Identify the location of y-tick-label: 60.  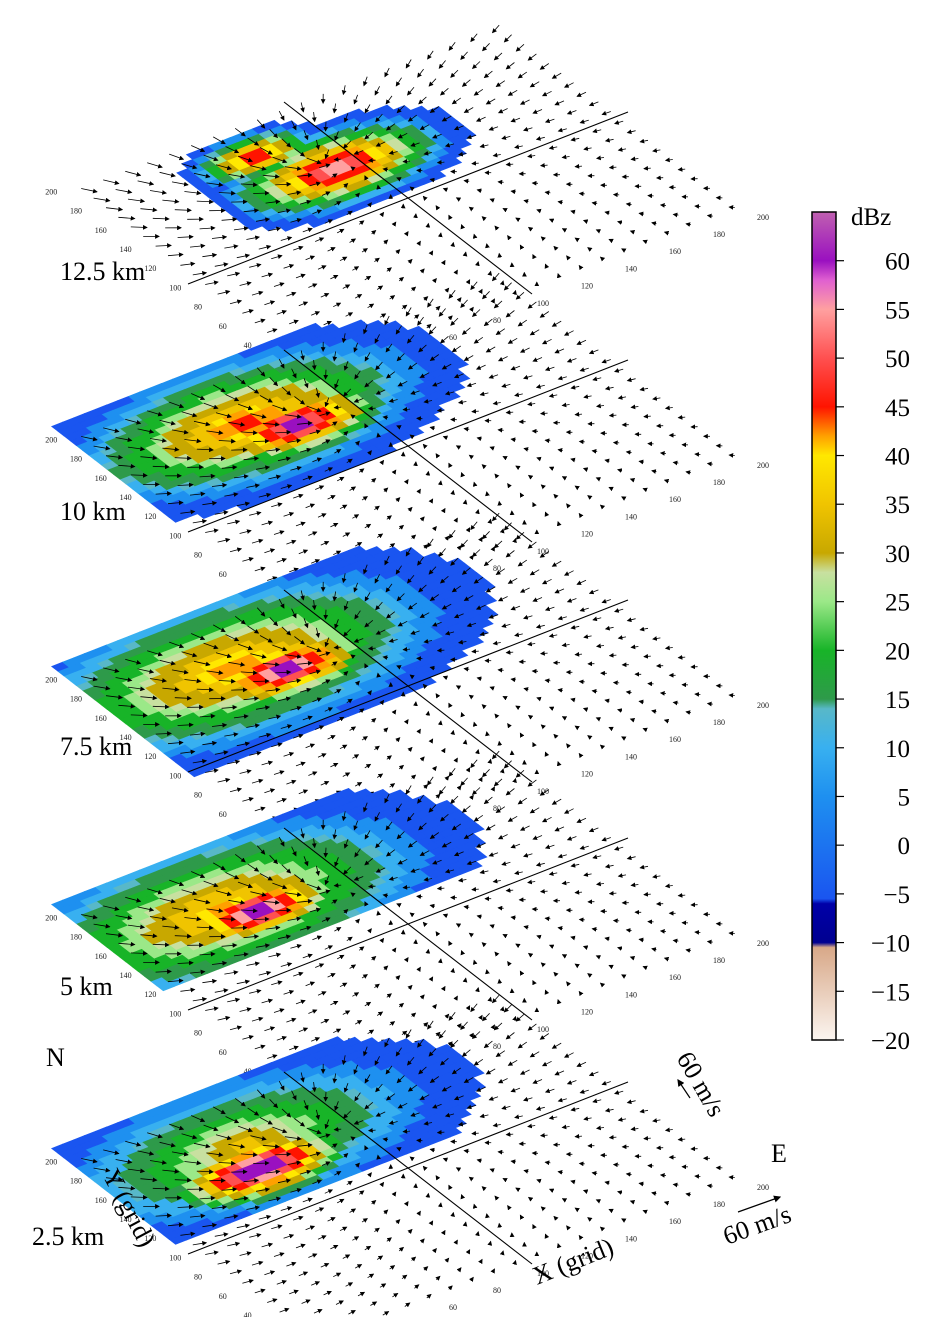
(223, 1052).